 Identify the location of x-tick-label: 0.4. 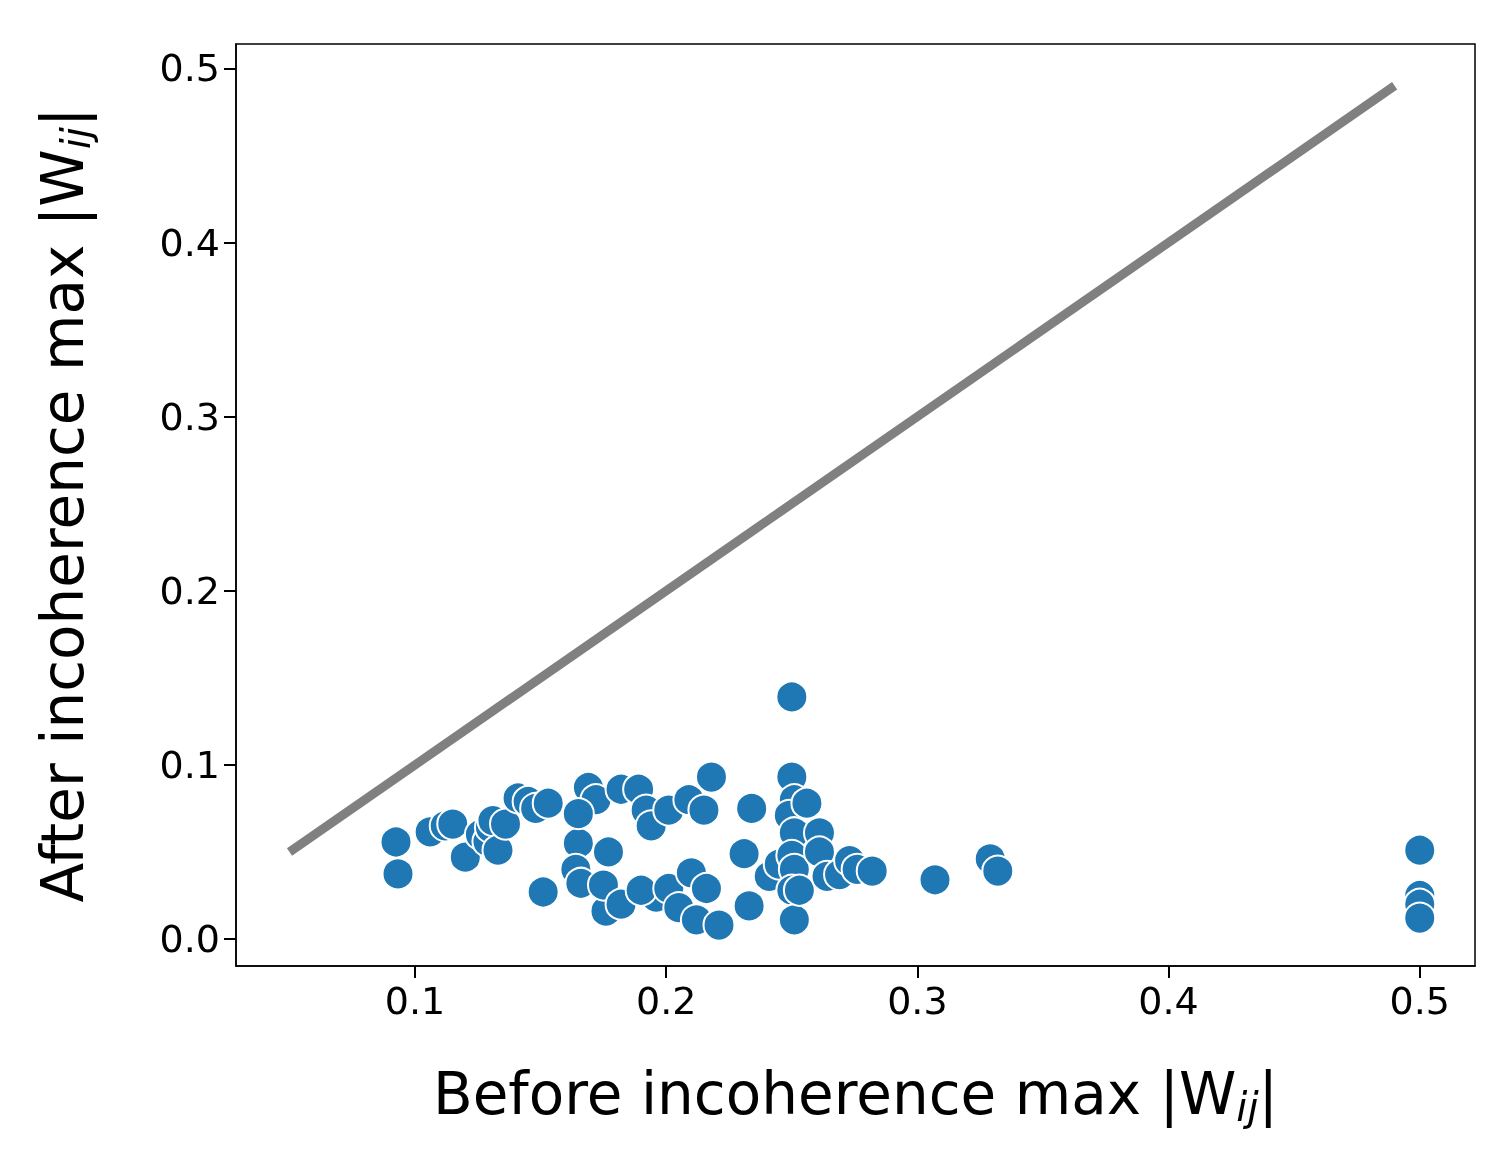
(1168, 1001).